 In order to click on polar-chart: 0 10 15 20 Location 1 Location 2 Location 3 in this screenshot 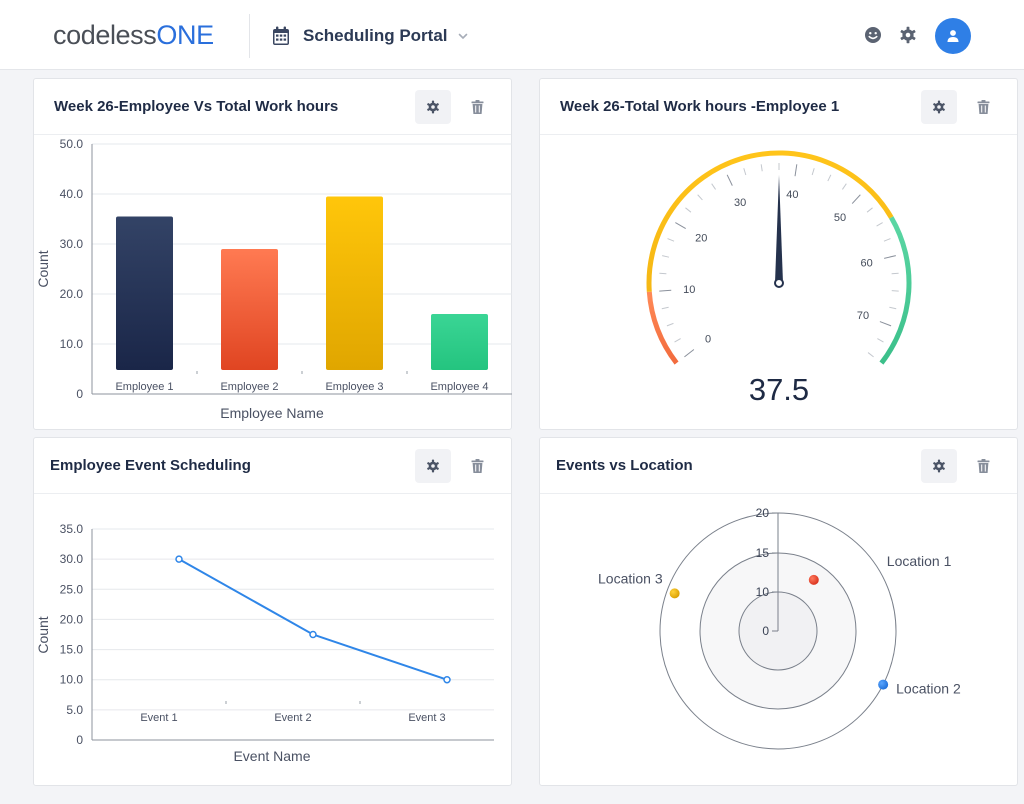, I will do `click(779, 628)`.